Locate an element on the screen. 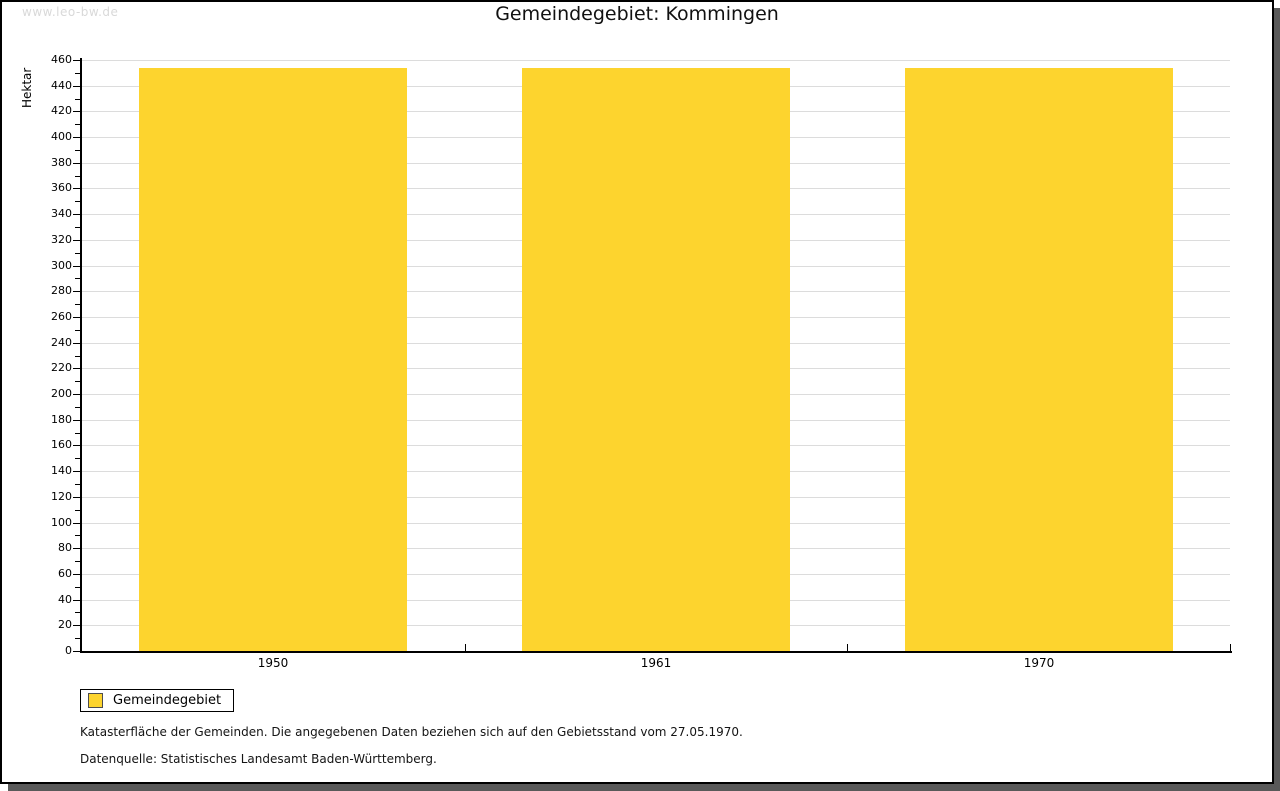 Image resolution: width=1280 pixels, height=791 pixels. frame-shadow-right is located at coordinates (1277, 399).